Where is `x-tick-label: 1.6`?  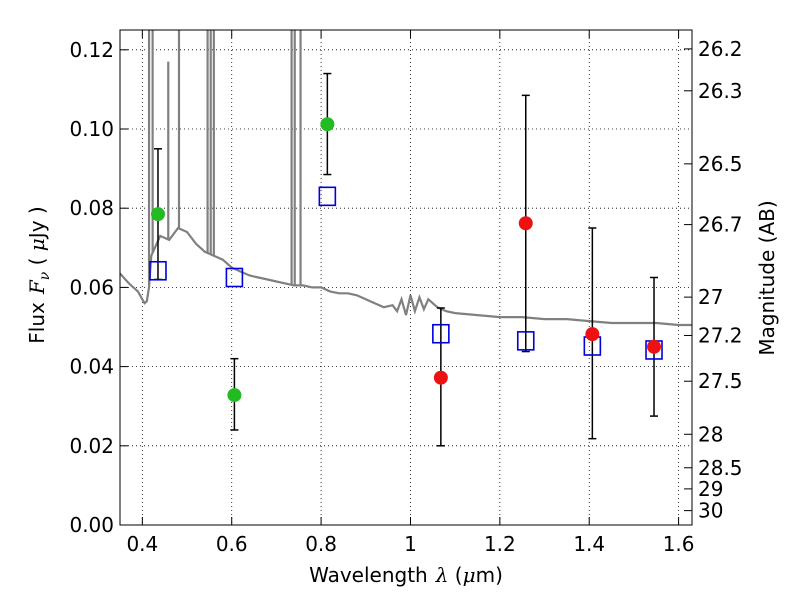
x-tick-label: 1.6 is located at coordinates (679, 544).